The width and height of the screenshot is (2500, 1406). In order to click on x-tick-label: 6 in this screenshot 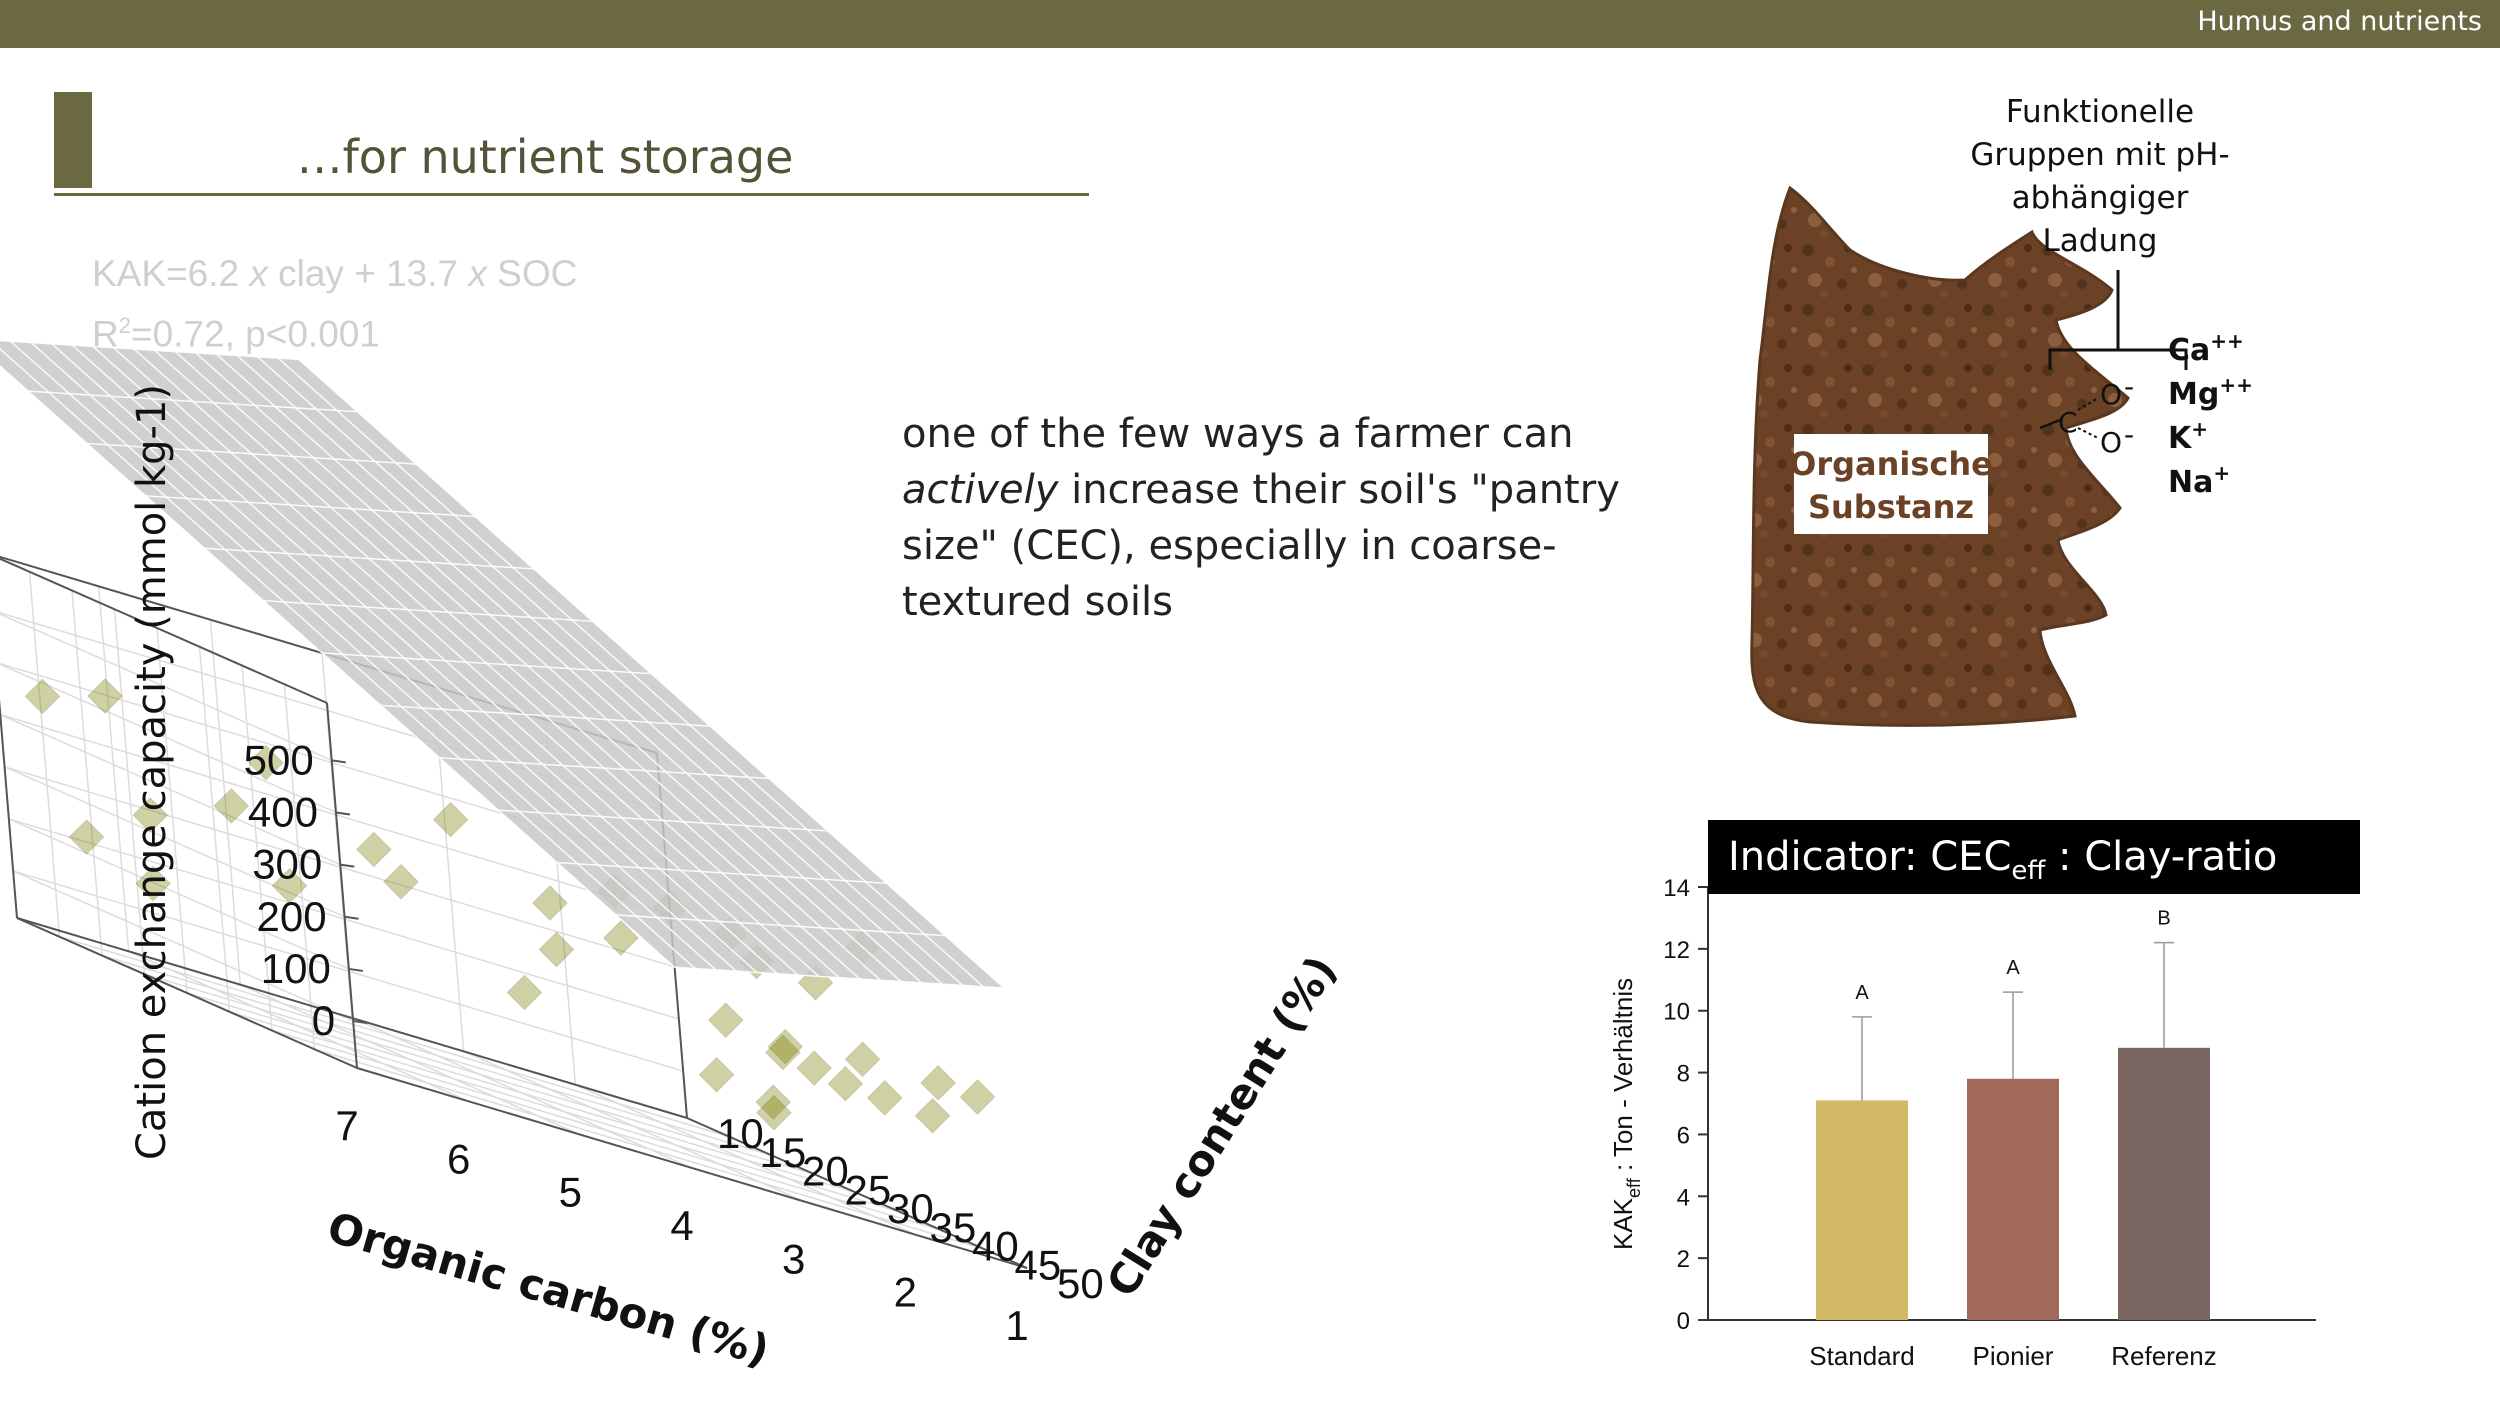, I will do `click(458, 1158)`.